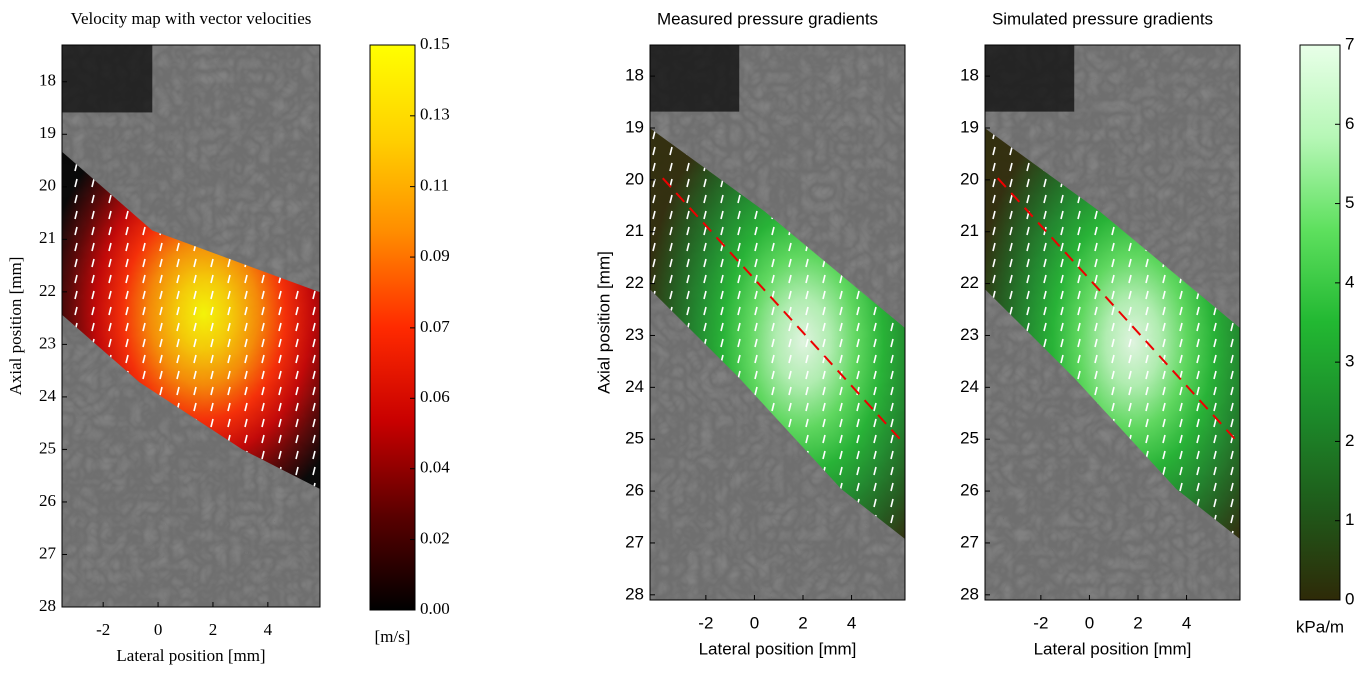 The width and height of the screenshot is (1371, 673). Describe the element at coordinates (1349, 43) in the screenshot. I see `colorbar-tick-label: 7` at that location.